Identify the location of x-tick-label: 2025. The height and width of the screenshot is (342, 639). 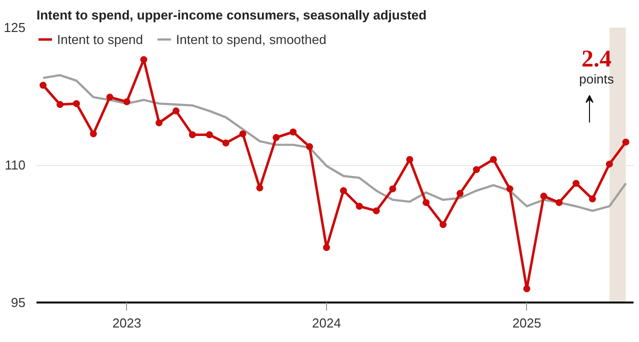
(527, 323).